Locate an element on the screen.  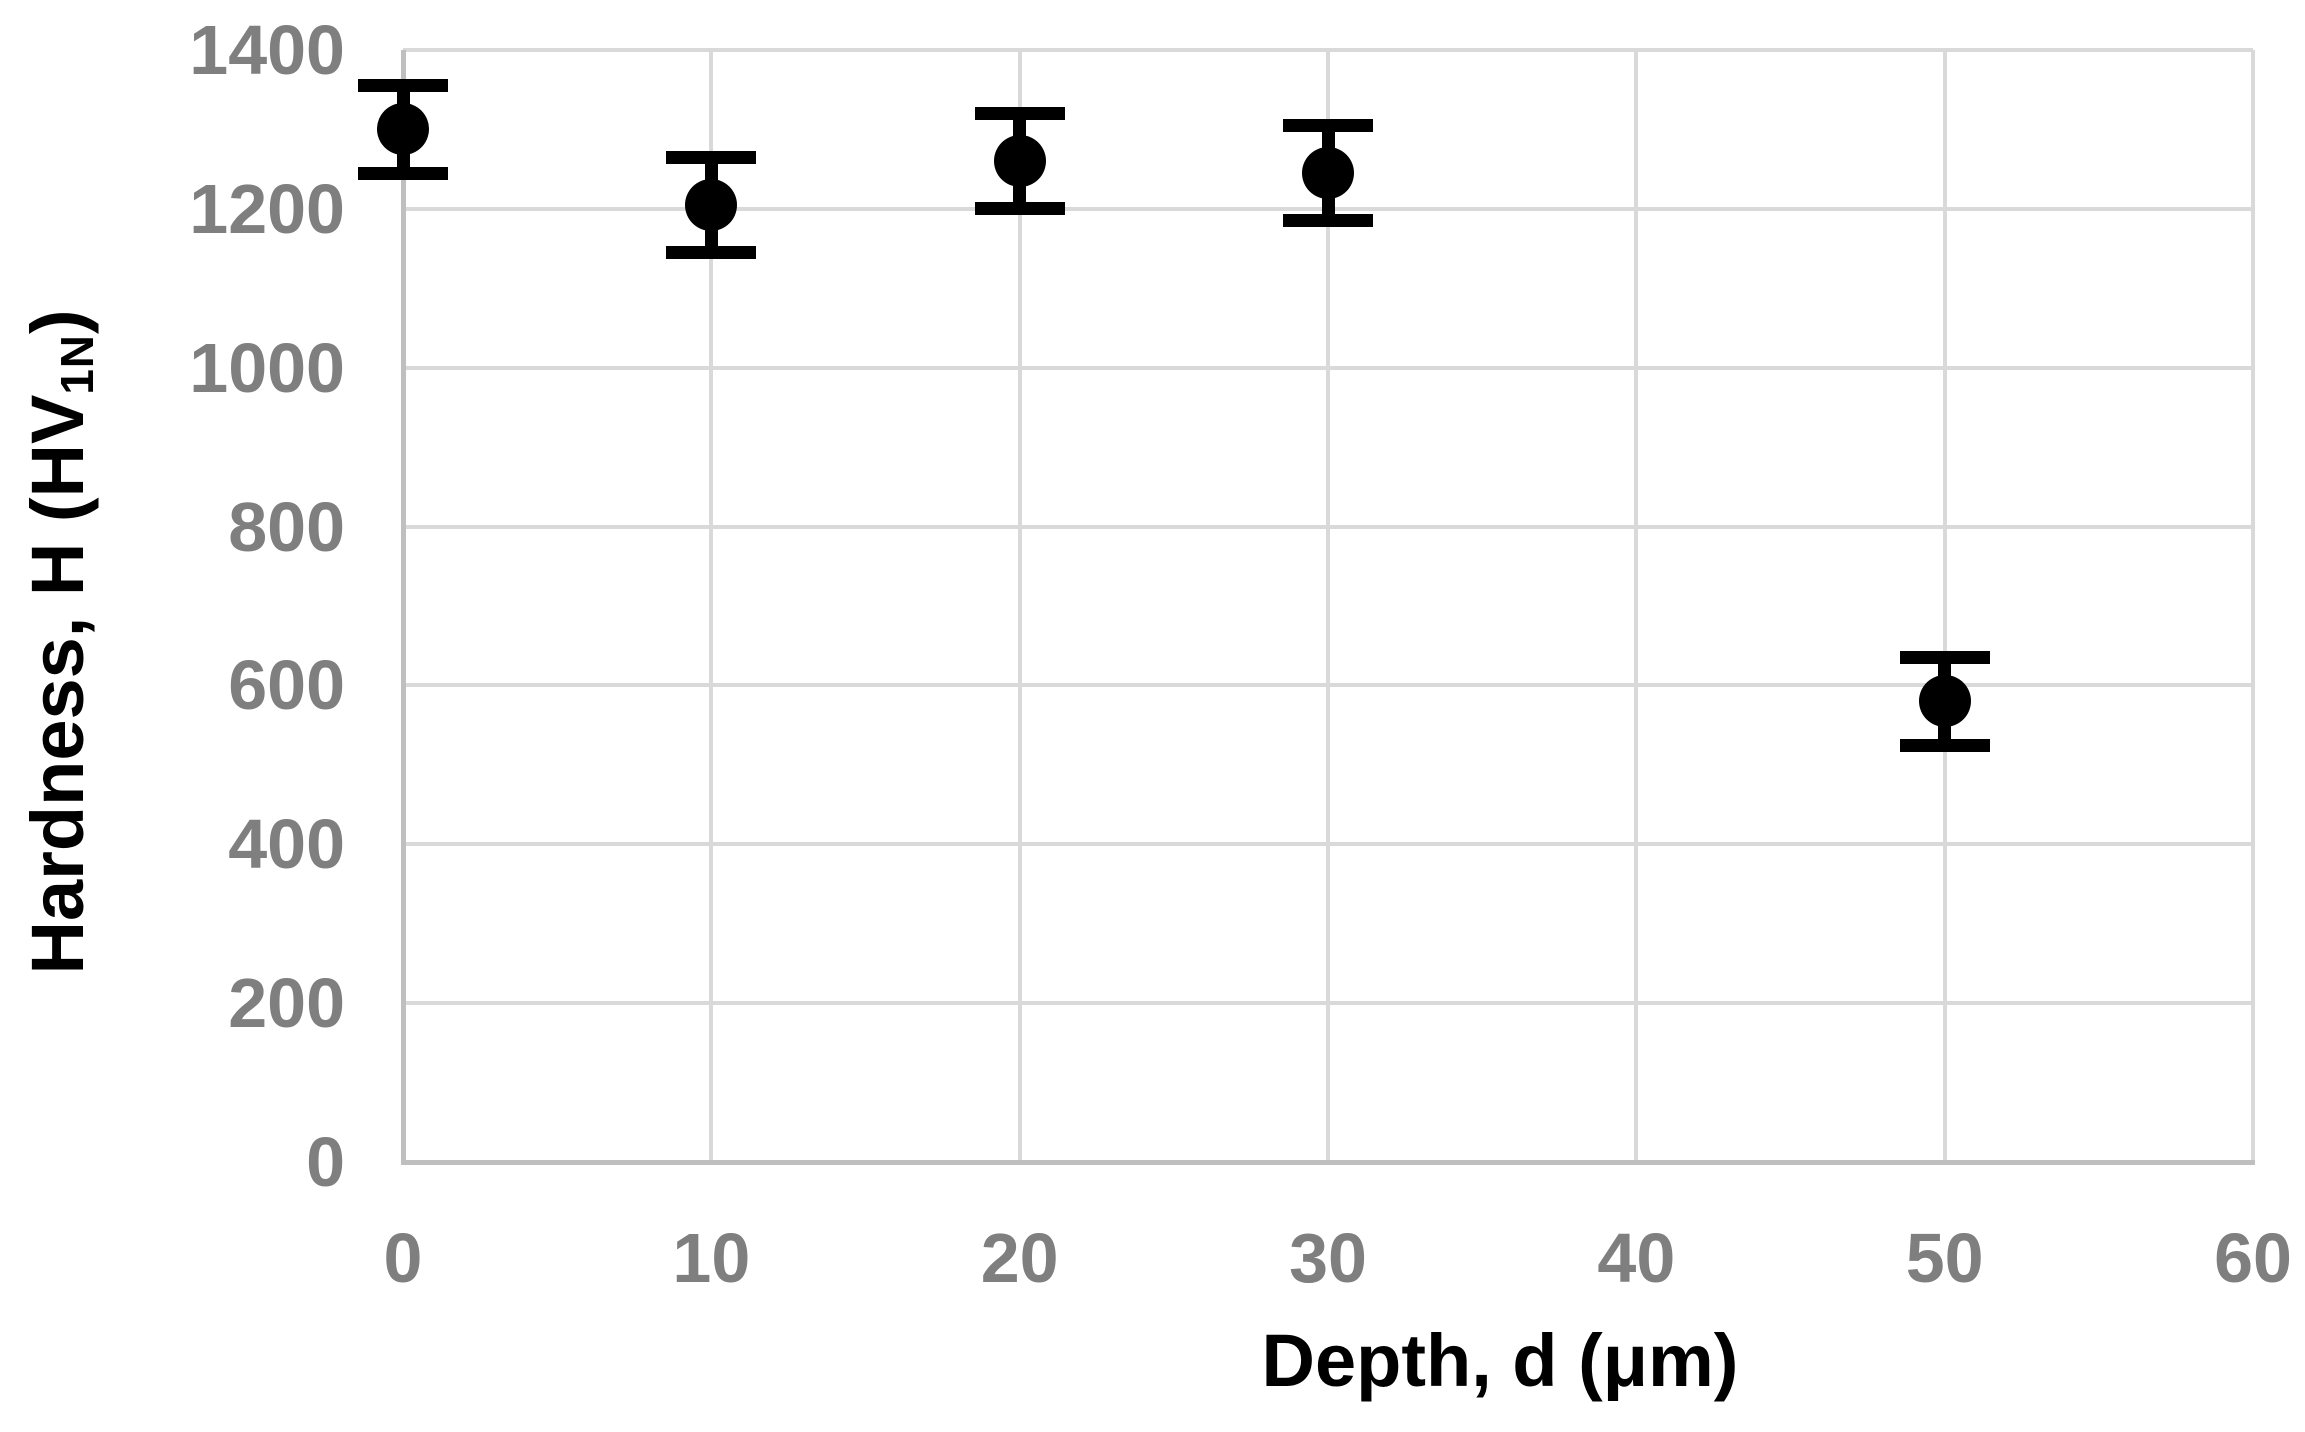
y-tick-label: 400 is located at coordinates (286, 844).